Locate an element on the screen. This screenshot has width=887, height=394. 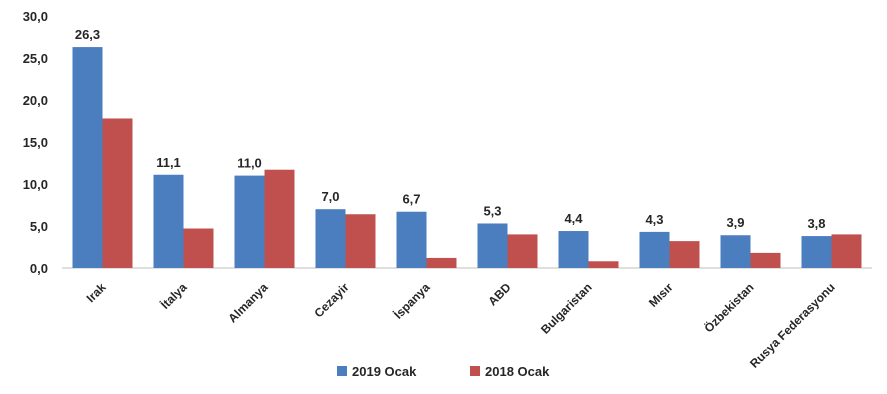
data-label: 3,8 is located at coordinates (816, 223).